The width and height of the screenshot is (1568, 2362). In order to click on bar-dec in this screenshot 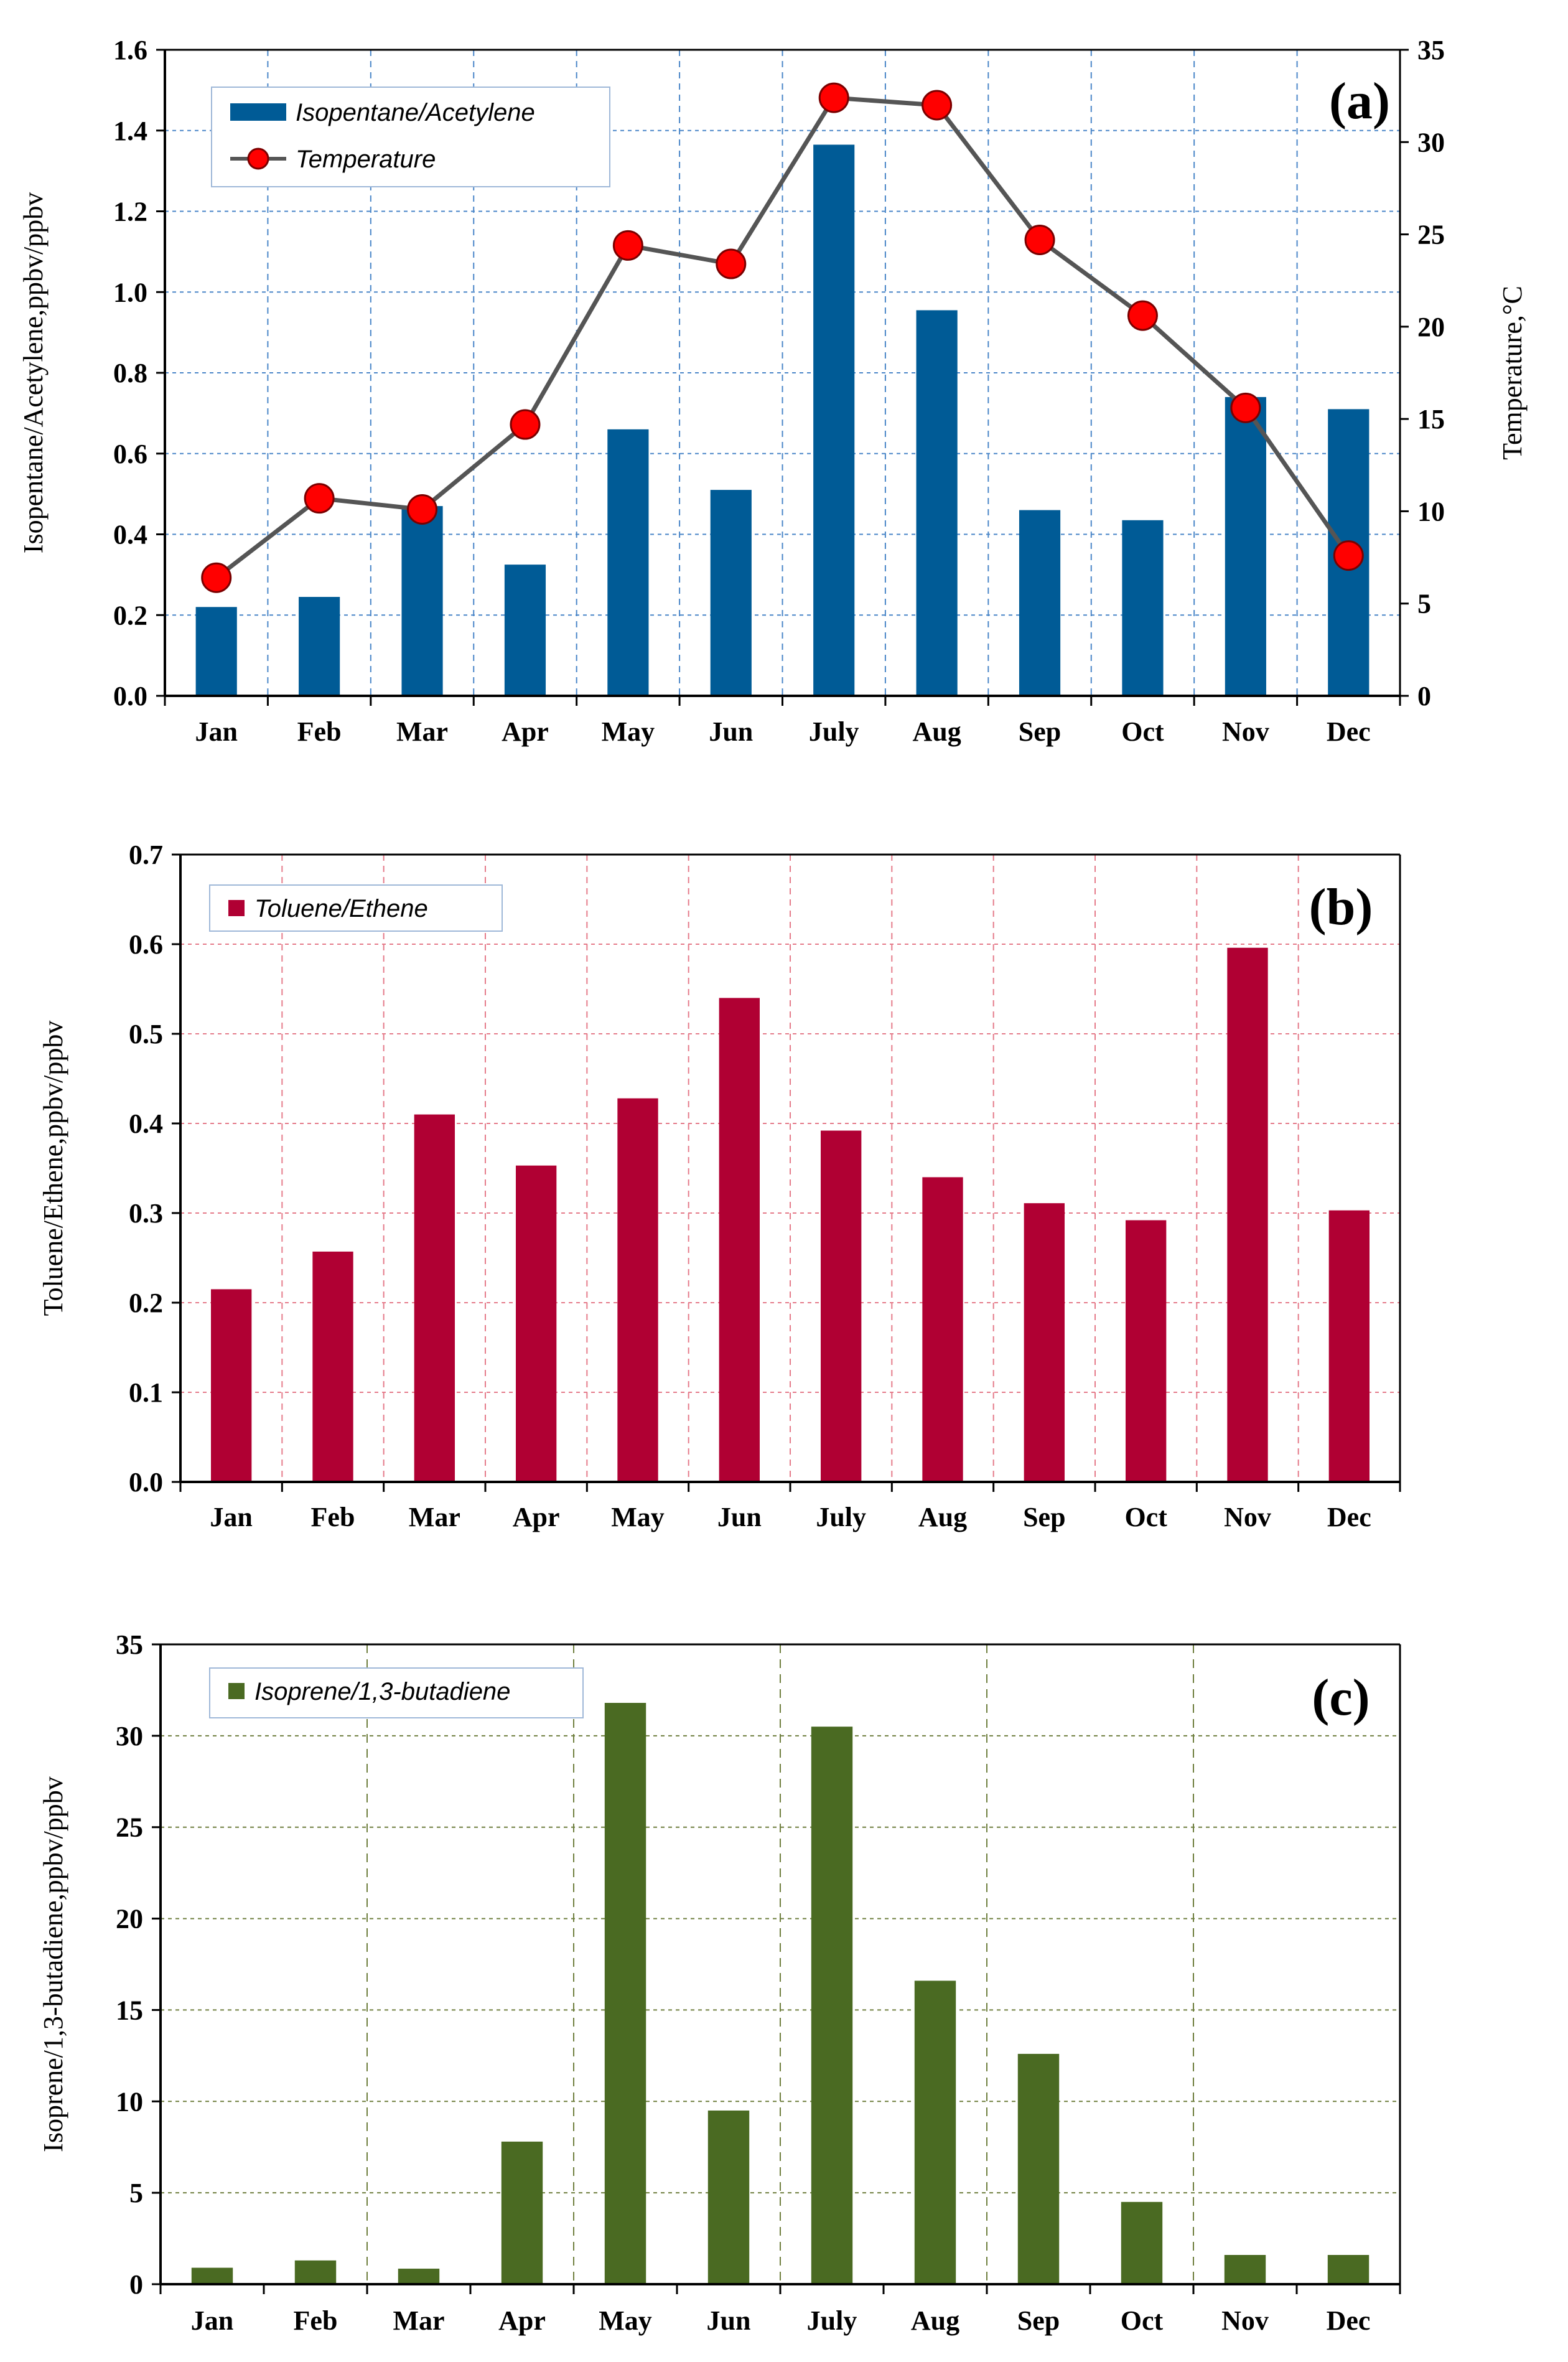, I will do `click(1349, 2269)`.